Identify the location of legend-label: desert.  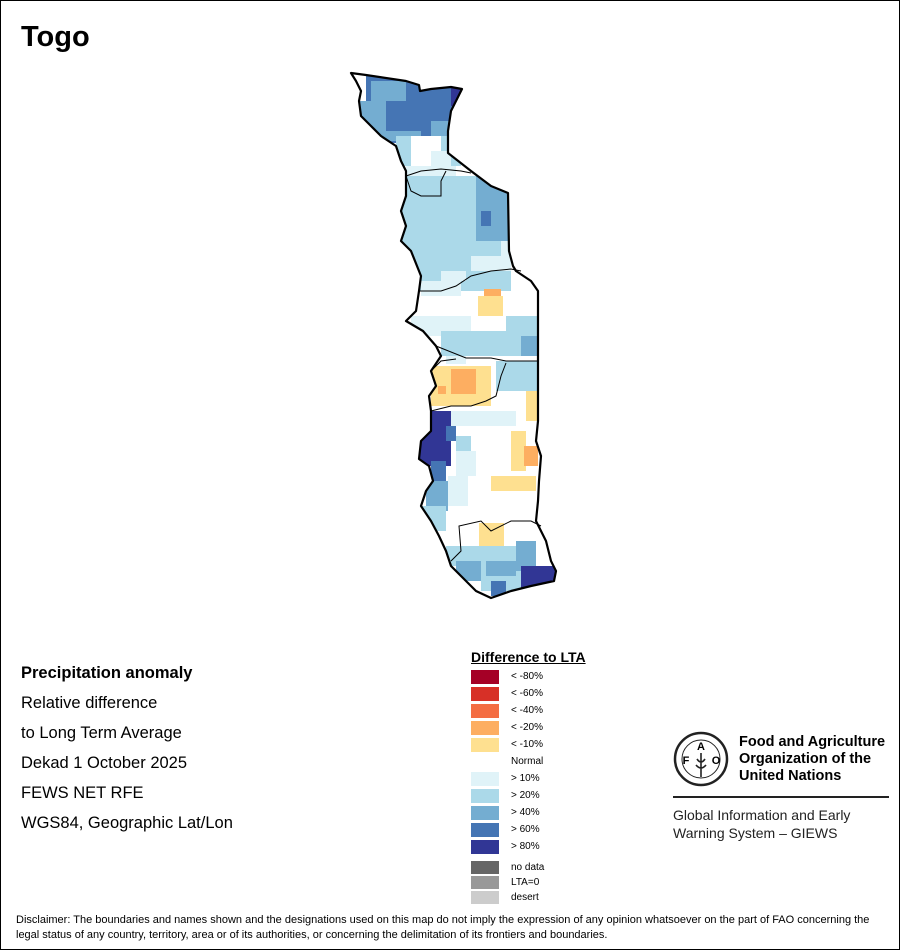
(525, 897).